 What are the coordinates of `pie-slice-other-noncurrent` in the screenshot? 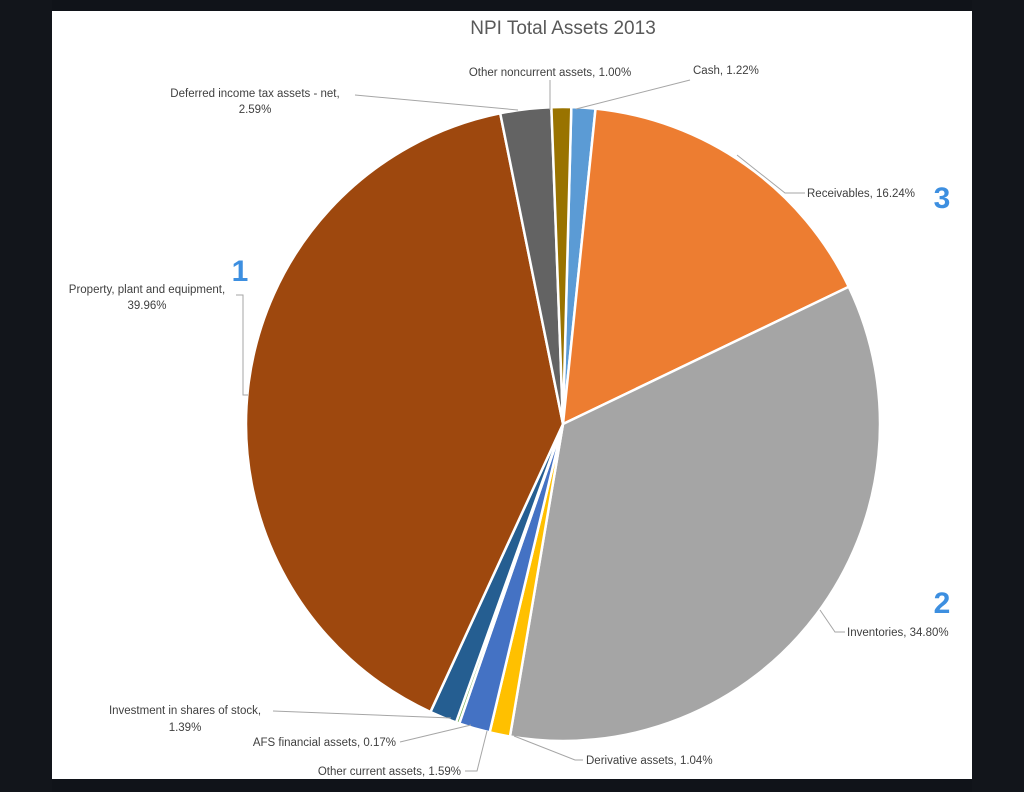 It's located at (561, 265).